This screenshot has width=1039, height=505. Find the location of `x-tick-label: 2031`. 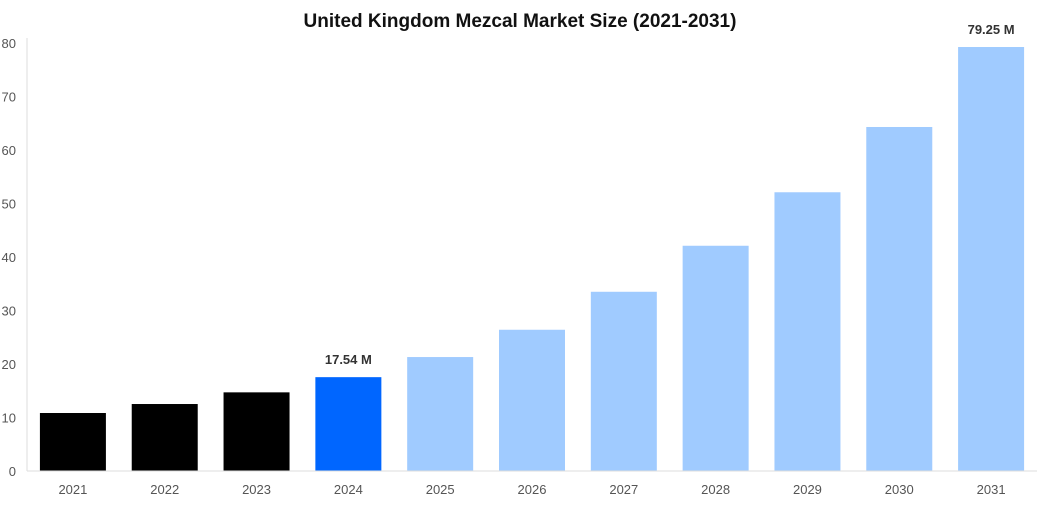

x-tick-label: 2031 is located at coordinates (991, 489).